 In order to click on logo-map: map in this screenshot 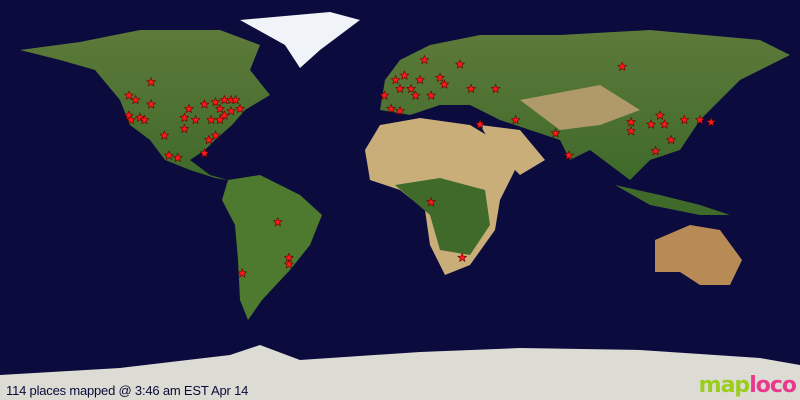, I will do `click(724, 385)`.